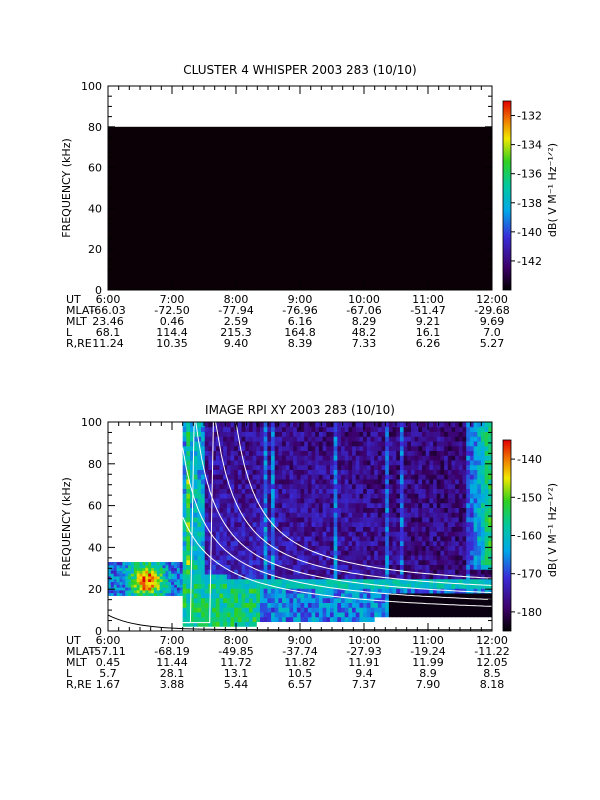 The width and height of the screenshot is (600, 800). I want to click on orbit-value: 11.44, so click(172, 662).